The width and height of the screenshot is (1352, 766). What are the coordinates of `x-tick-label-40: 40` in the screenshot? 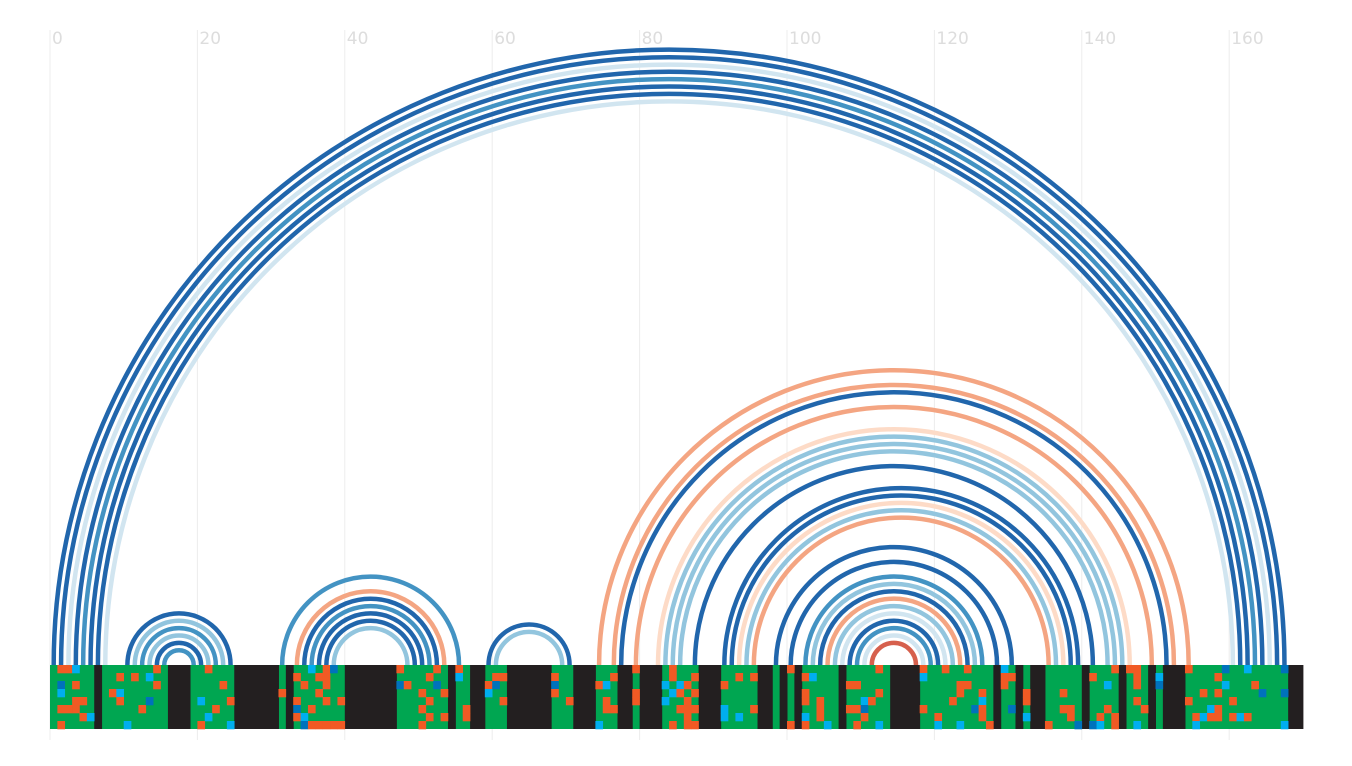 It's located at (358, 39).